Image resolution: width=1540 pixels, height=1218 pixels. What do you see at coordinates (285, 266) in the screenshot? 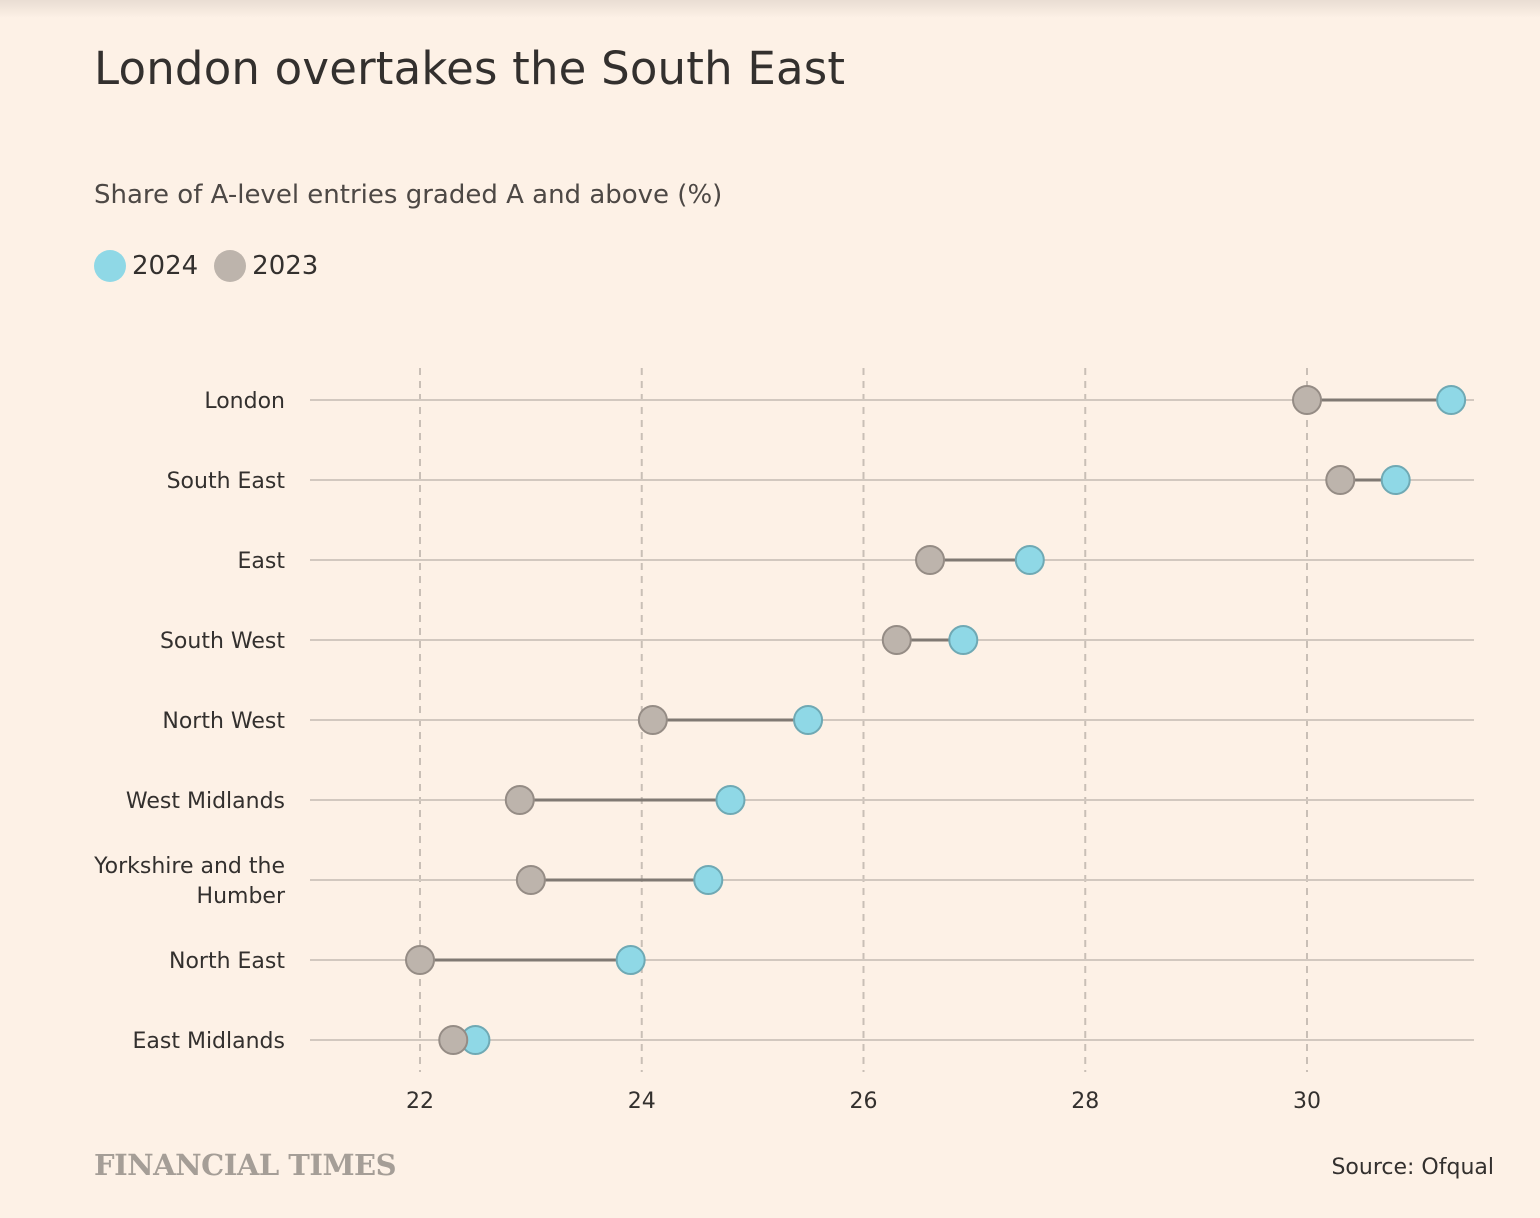
I see `legend-label-2023: 2023` at bounding box center [285, 266].